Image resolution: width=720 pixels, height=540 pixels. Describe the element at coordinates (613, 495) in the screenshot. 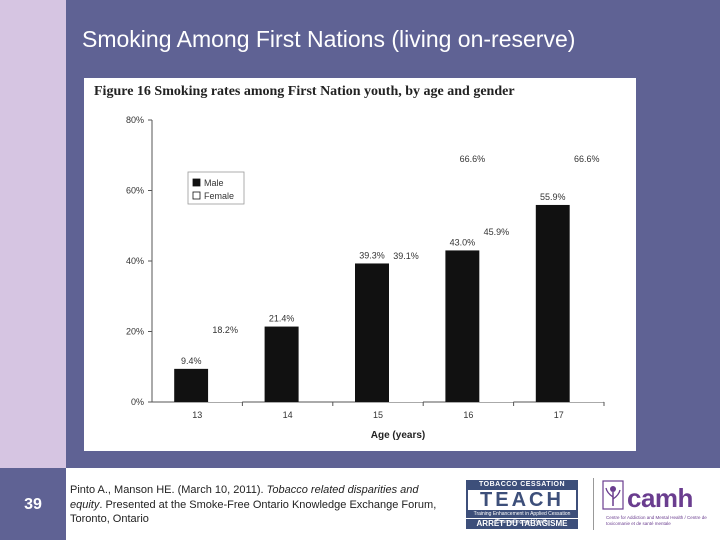

I see `camh-flower-icon` at that location.